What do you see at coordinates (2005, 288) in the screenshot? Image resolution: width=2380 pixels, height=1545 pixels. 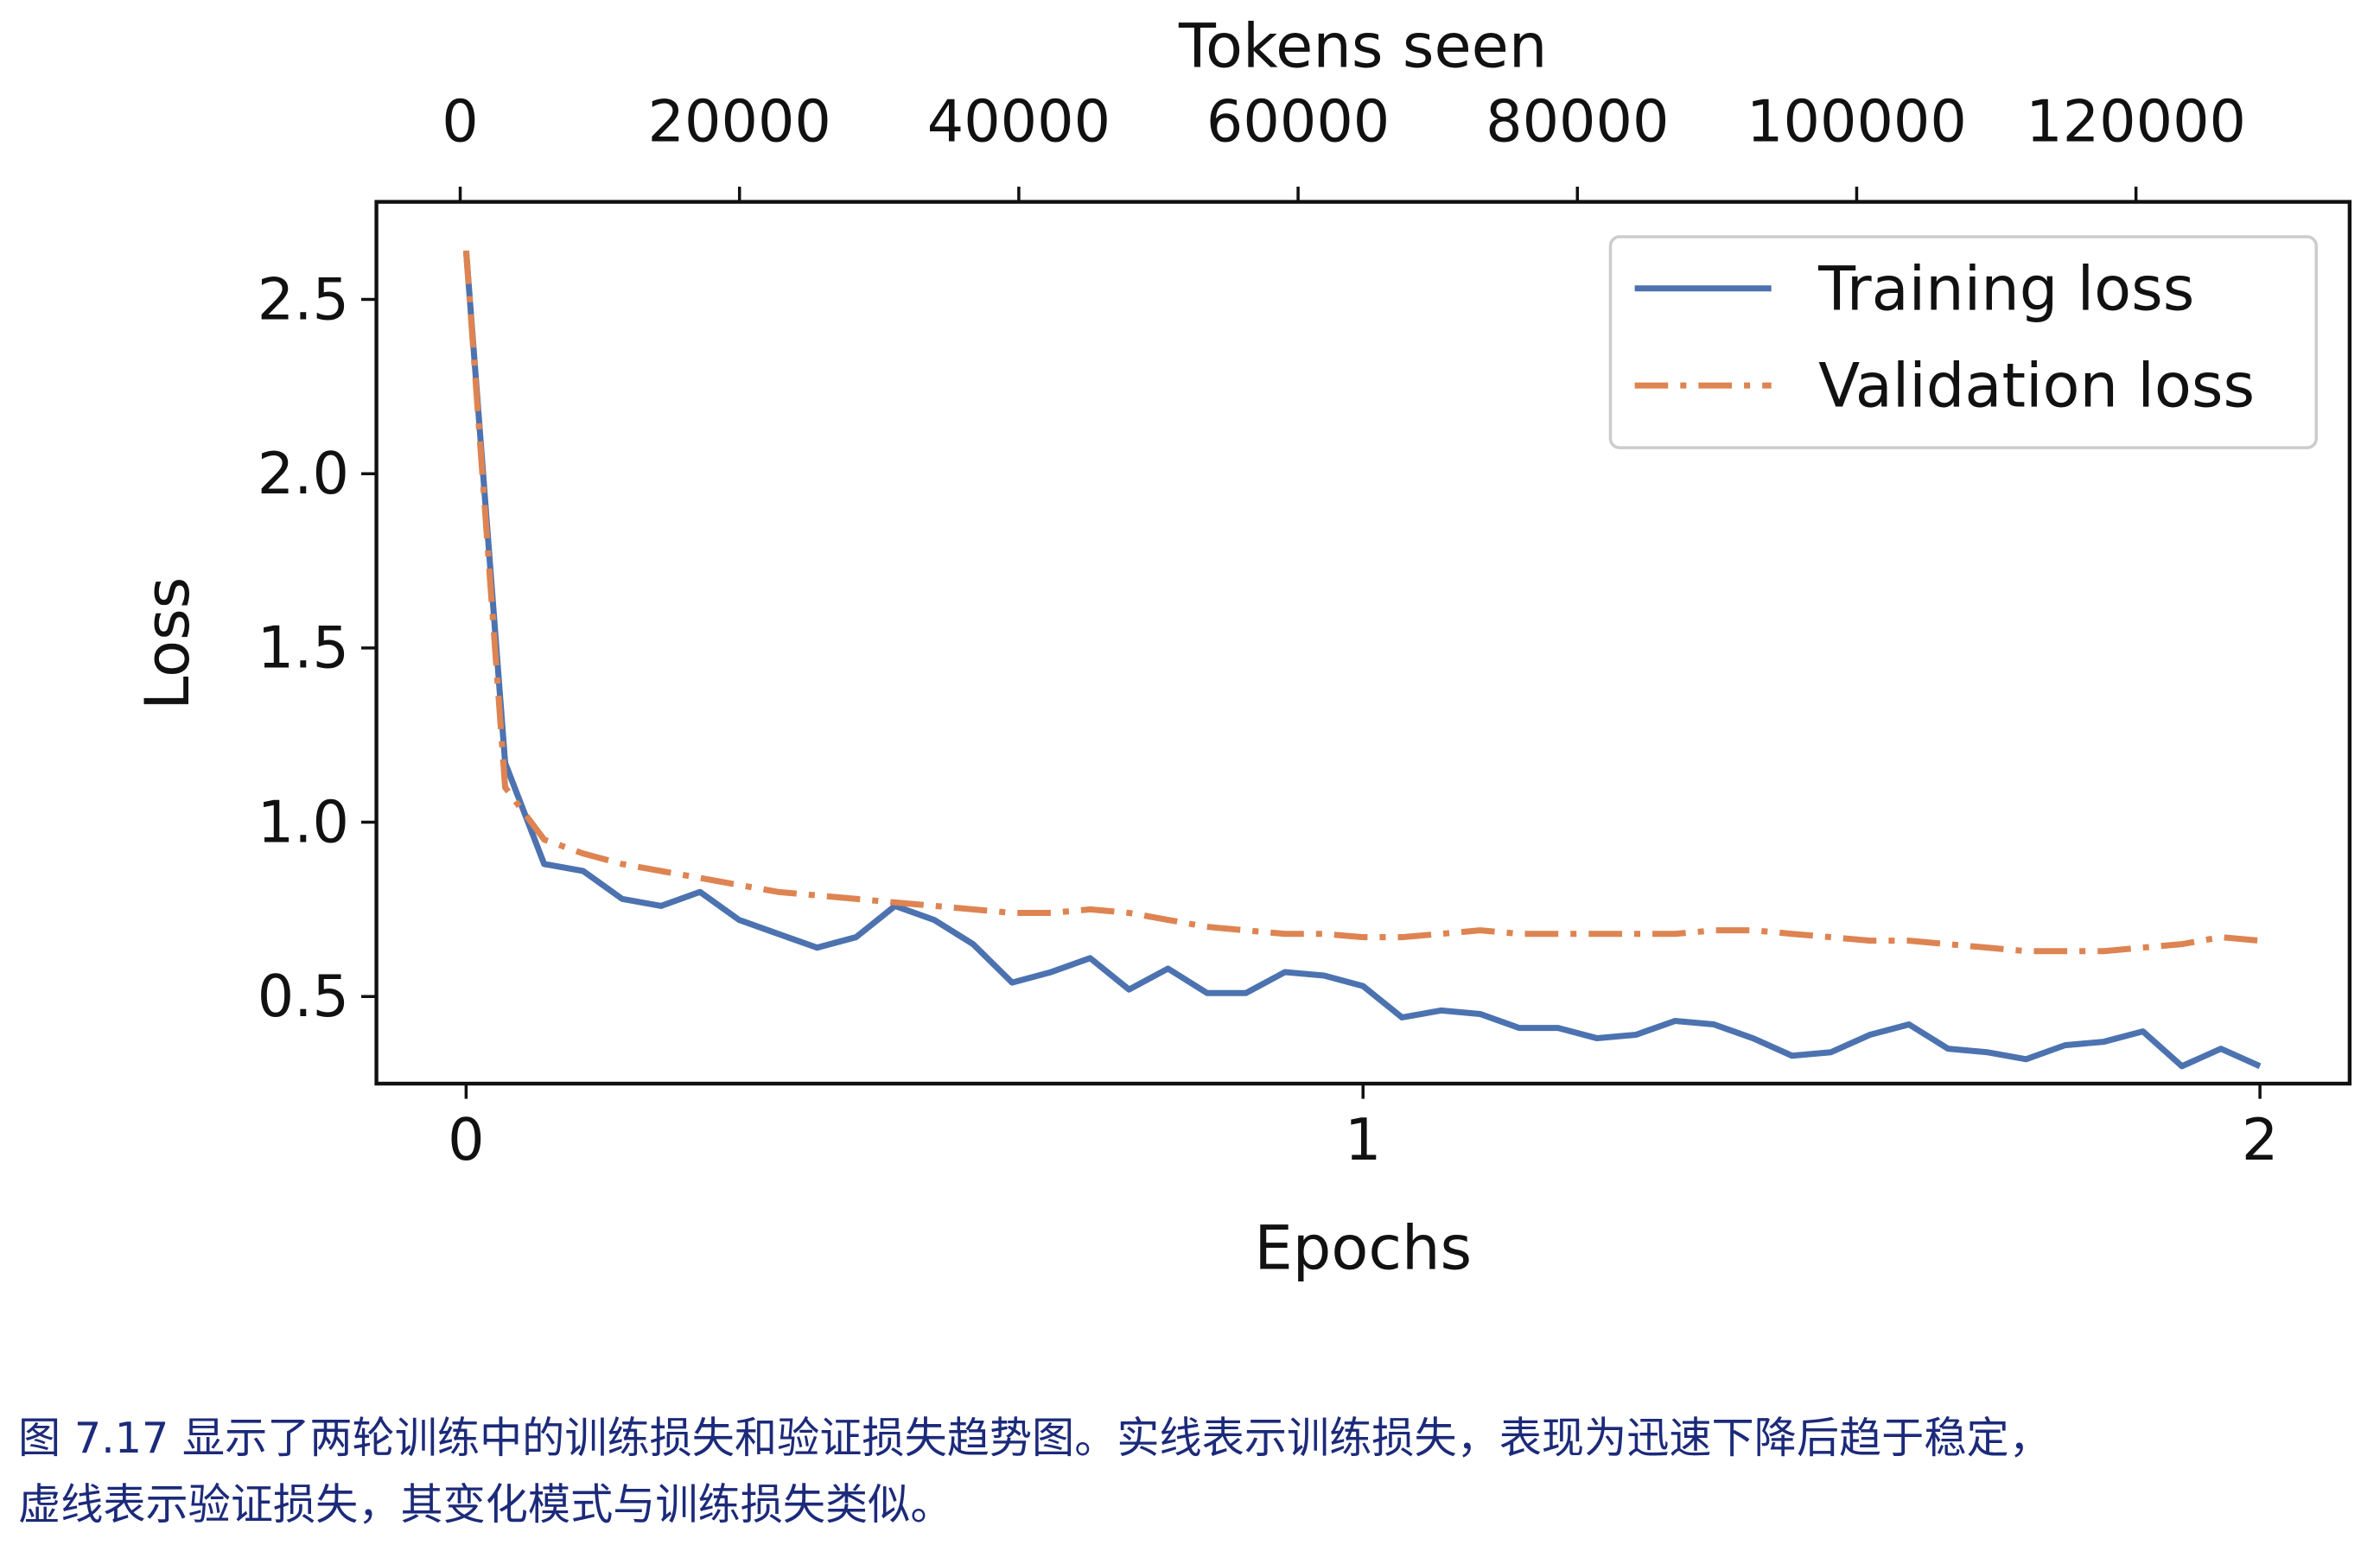 I see `legend-label-training: Training loss` at bounding box center [2005, 288].